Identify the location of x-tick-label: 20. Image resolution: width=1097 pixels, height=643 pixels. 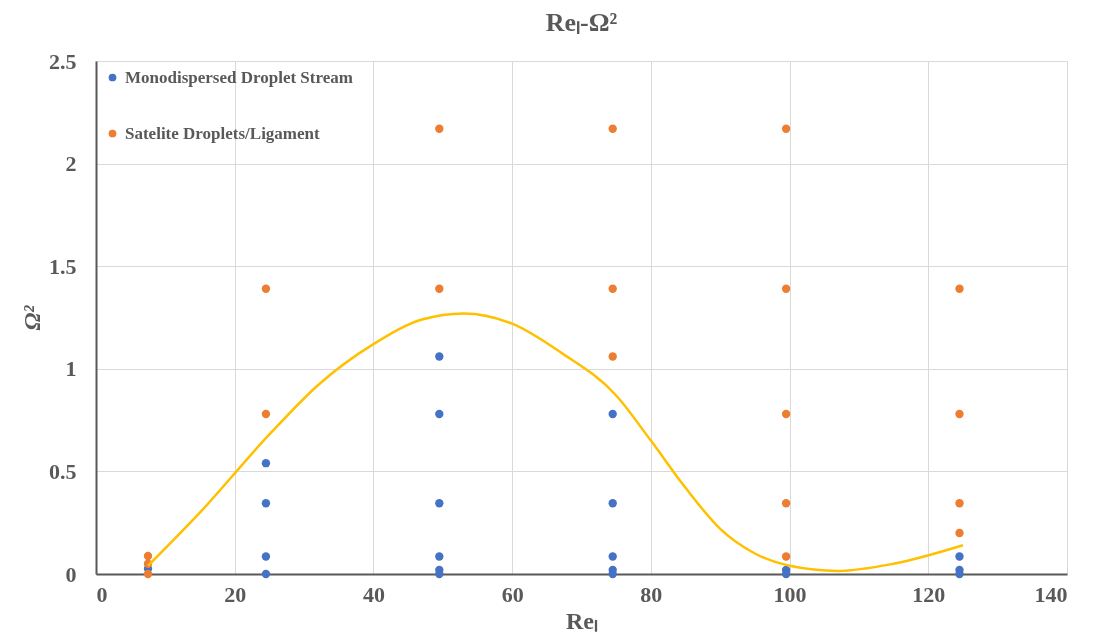
(235, 594).